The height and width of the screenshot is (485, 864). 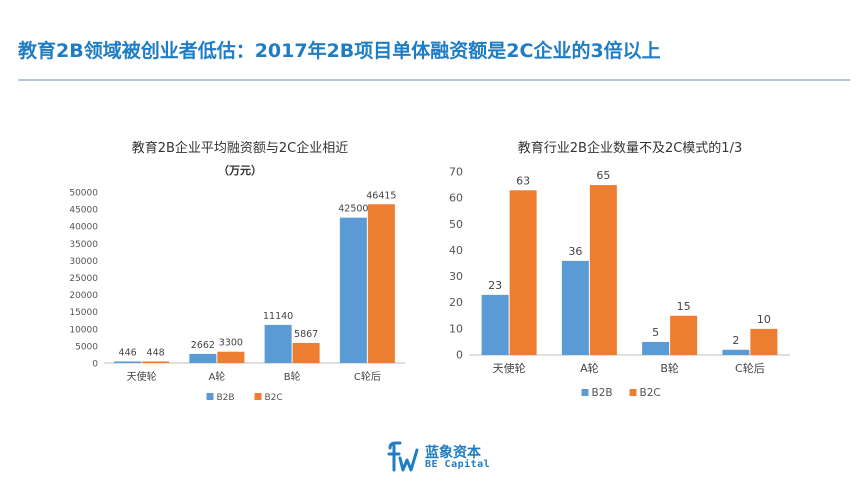 I want to click on y-tick-label: 15000, so click(x=83, y=313).